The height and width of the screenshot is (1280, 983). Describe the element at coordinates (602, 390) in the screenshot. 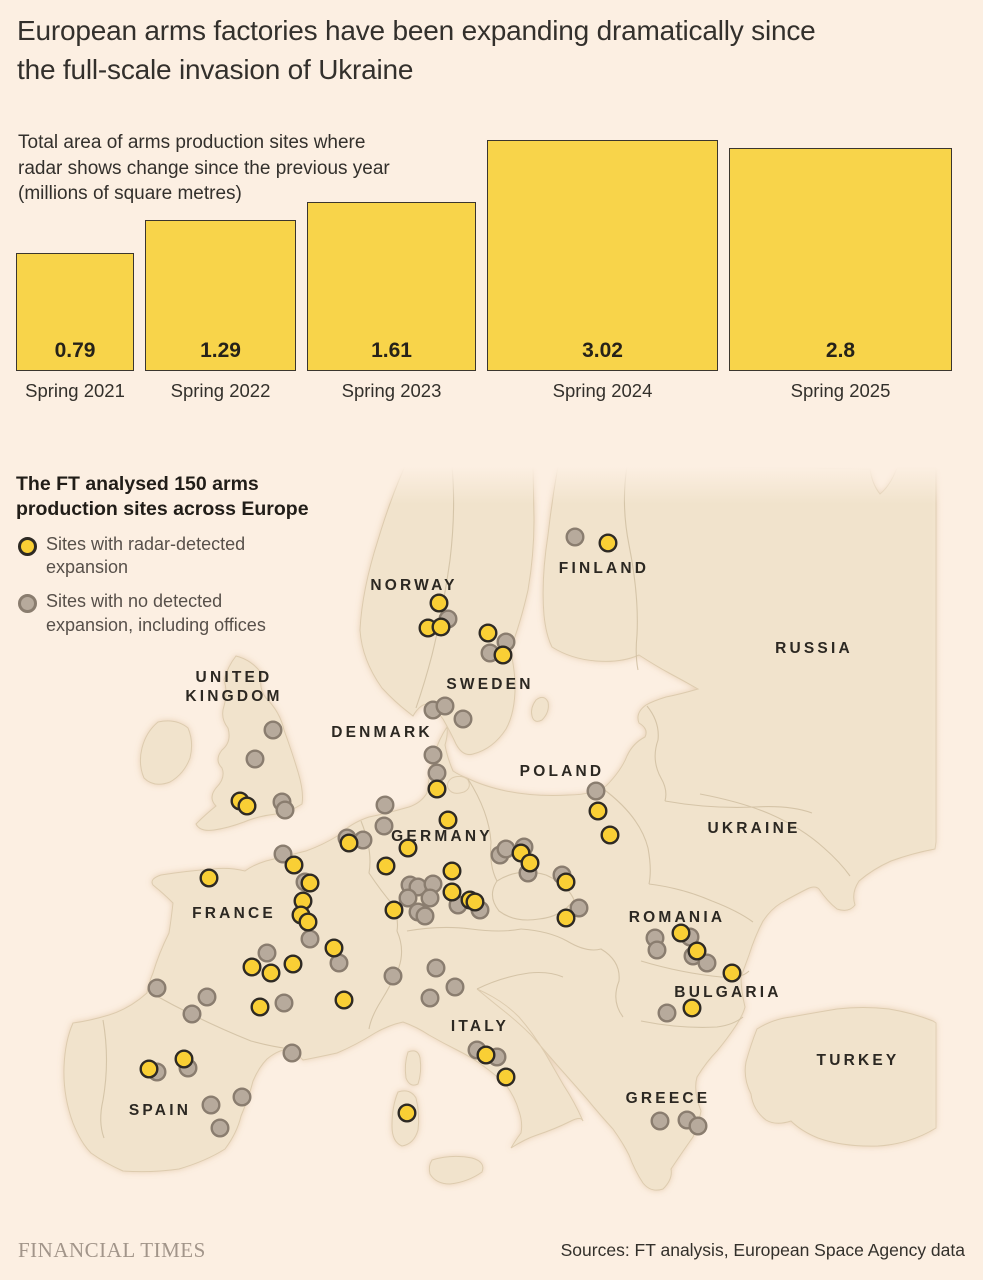

I see `bar-category-label: Spring 2024` at that location.